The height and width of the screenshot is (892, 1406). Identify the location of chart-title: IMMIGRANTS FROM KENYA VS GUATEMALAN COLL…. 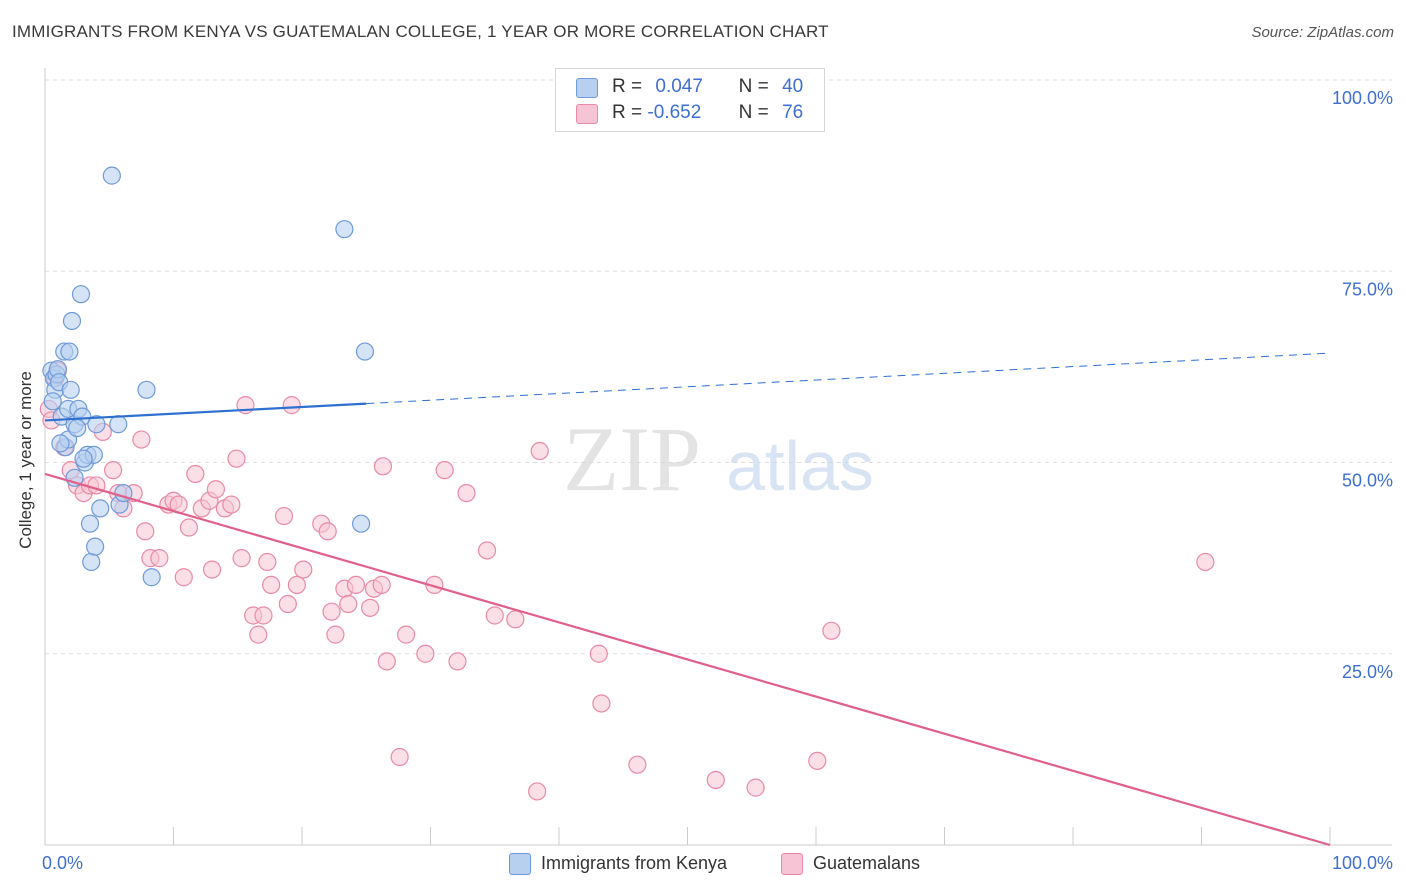
(420, 31).